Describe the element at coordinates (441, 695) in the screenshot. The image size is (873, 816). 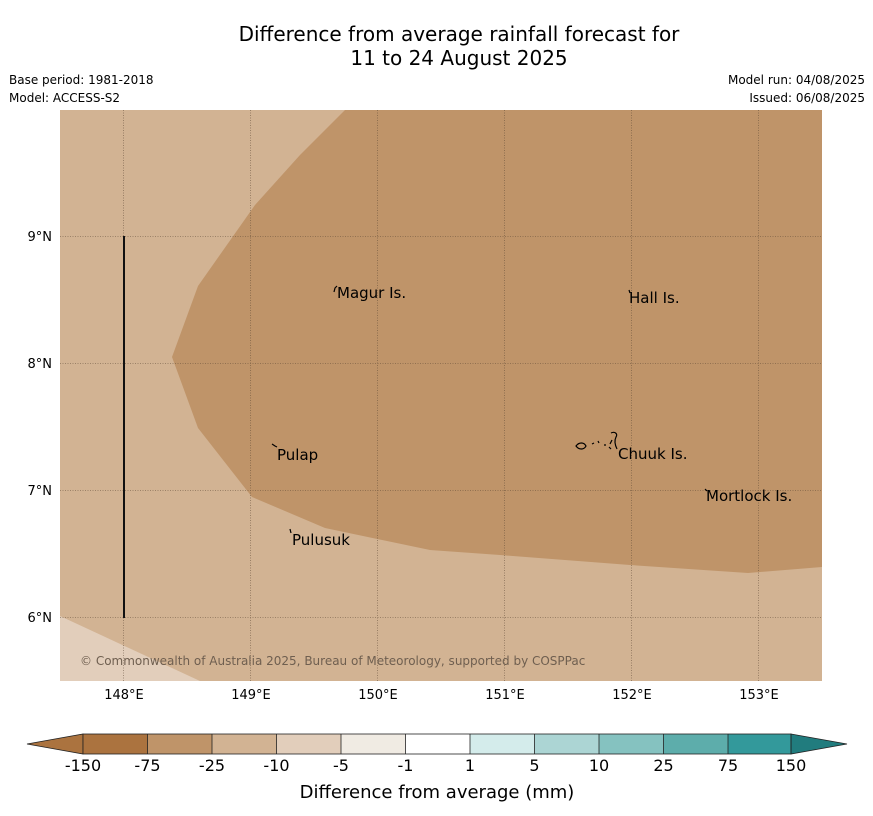
I see `x-axis-ticks: 148°E 149°E 150°E 151°E 152°E 153°E` at that location.